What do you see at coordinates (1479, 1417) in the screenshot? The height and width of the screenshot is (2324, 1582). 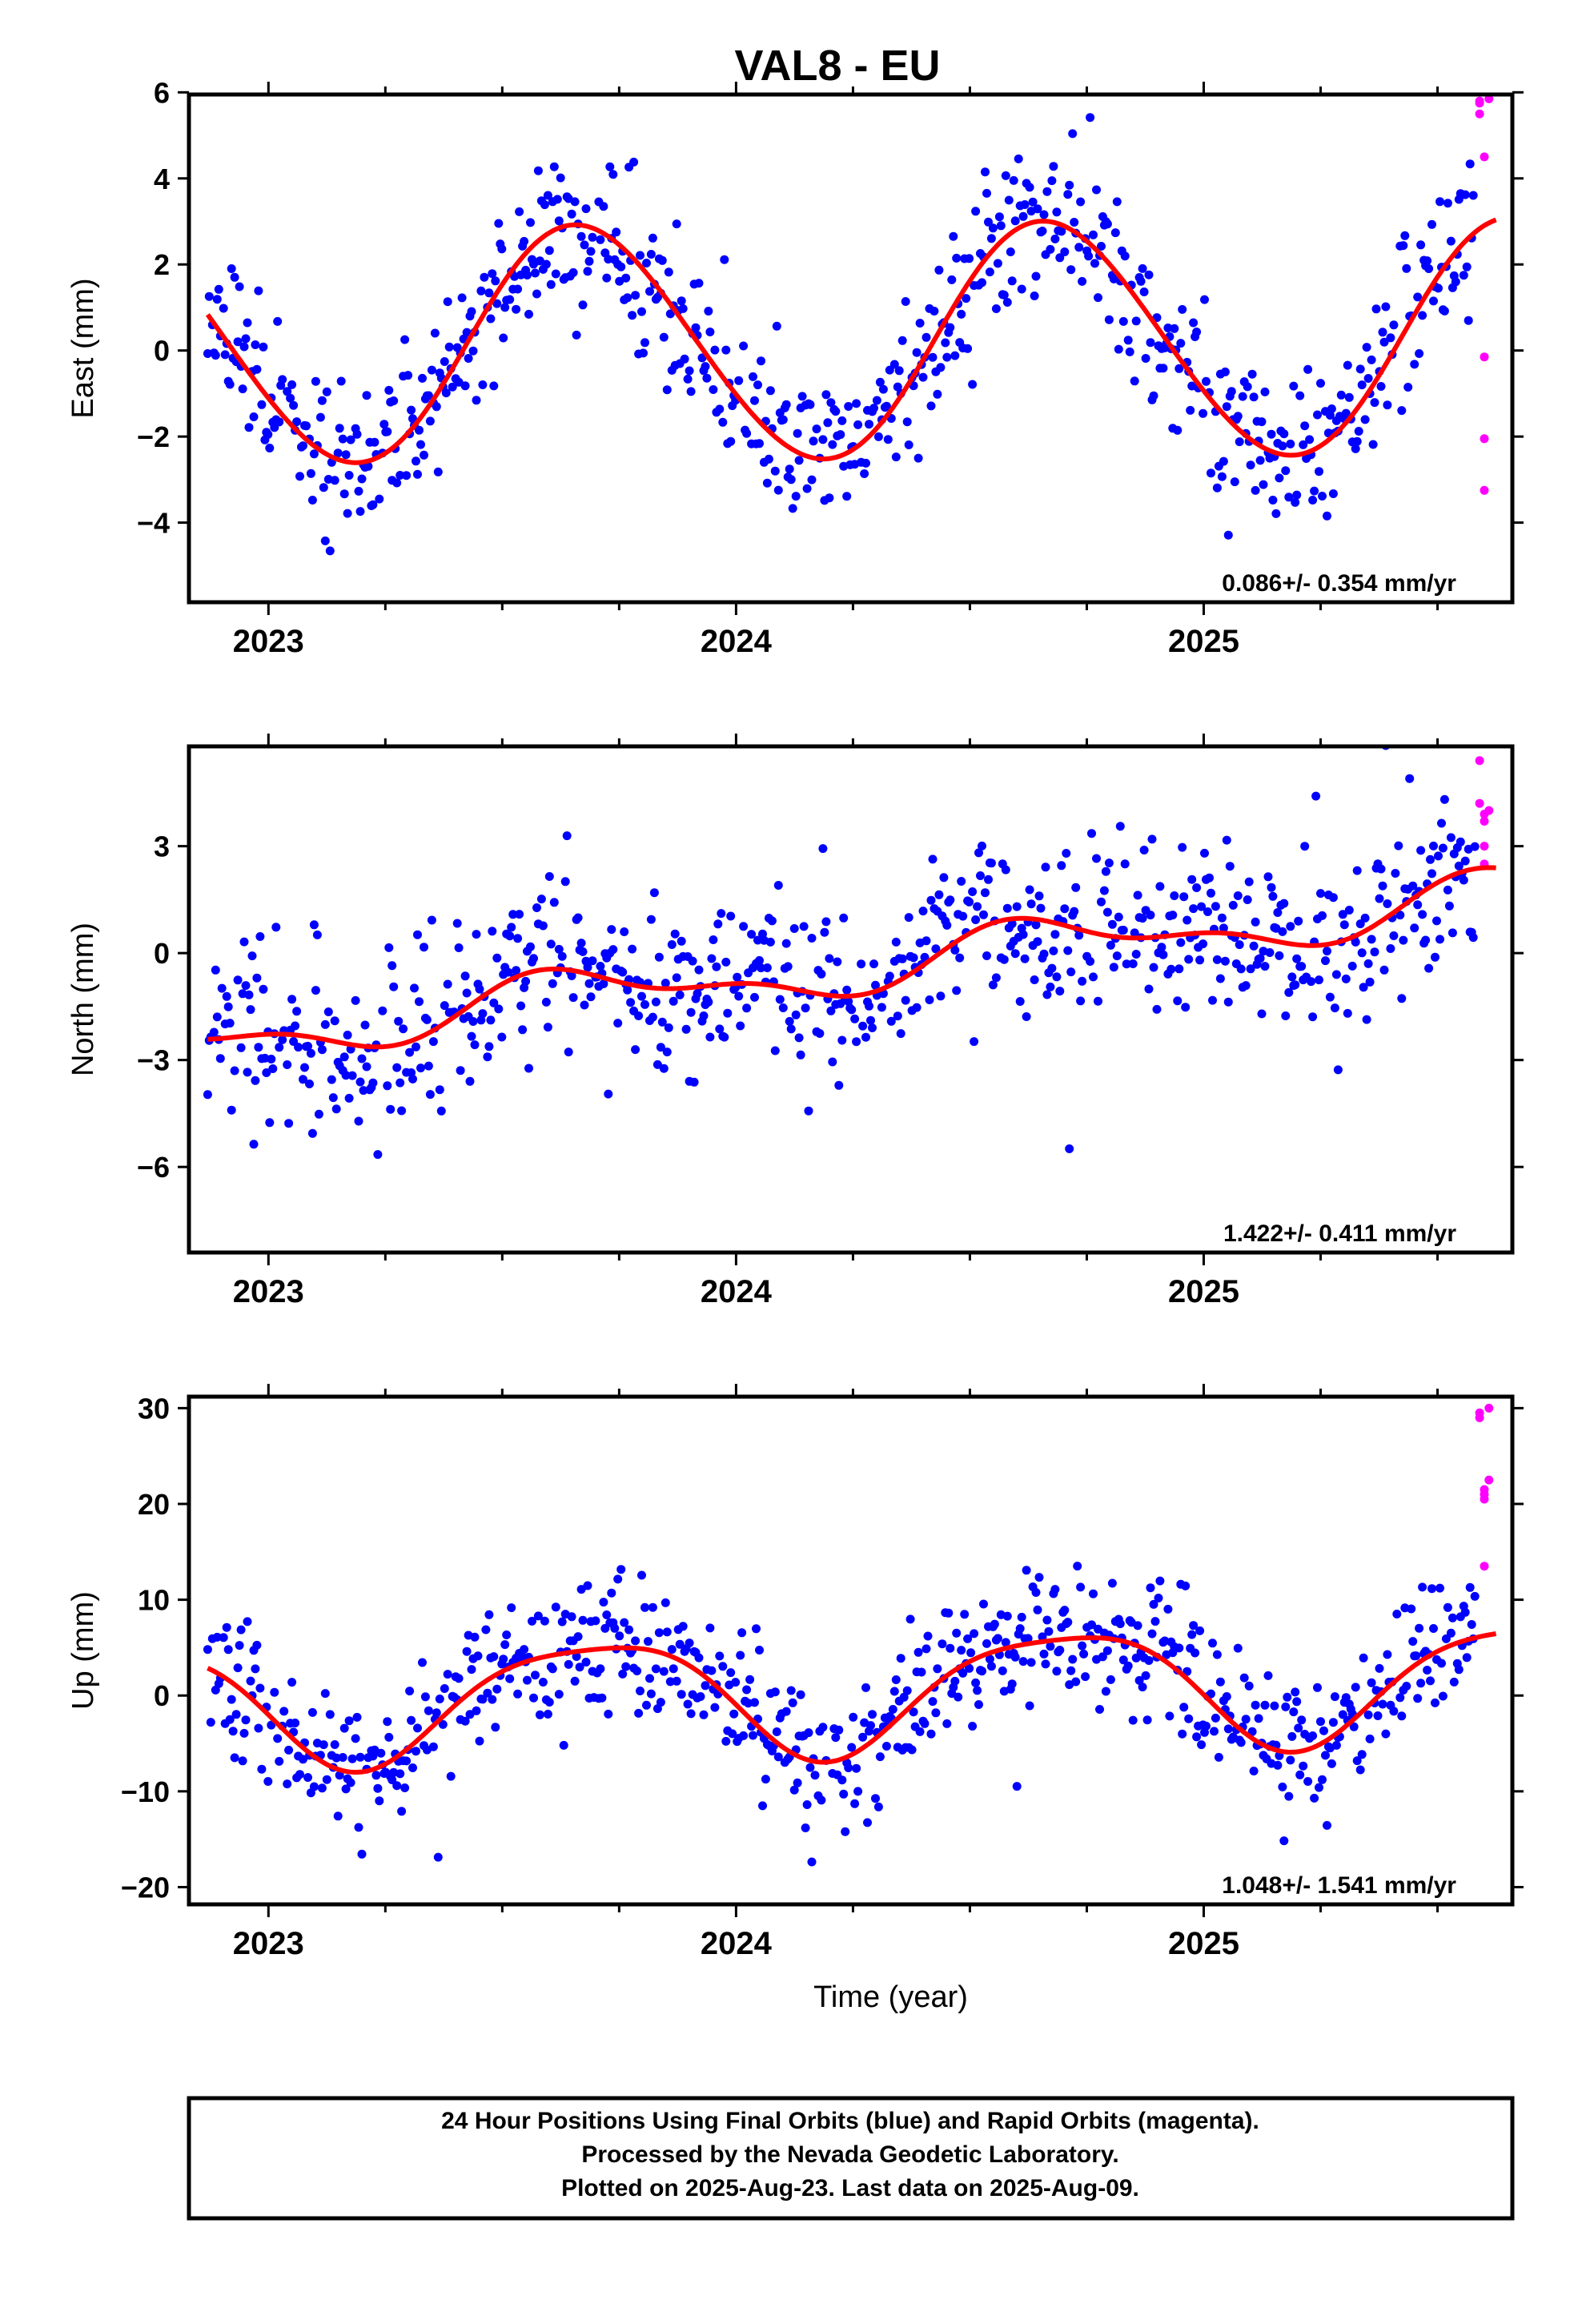 I see `rapid-orbit-point` at bounding box center [1479, 1417].